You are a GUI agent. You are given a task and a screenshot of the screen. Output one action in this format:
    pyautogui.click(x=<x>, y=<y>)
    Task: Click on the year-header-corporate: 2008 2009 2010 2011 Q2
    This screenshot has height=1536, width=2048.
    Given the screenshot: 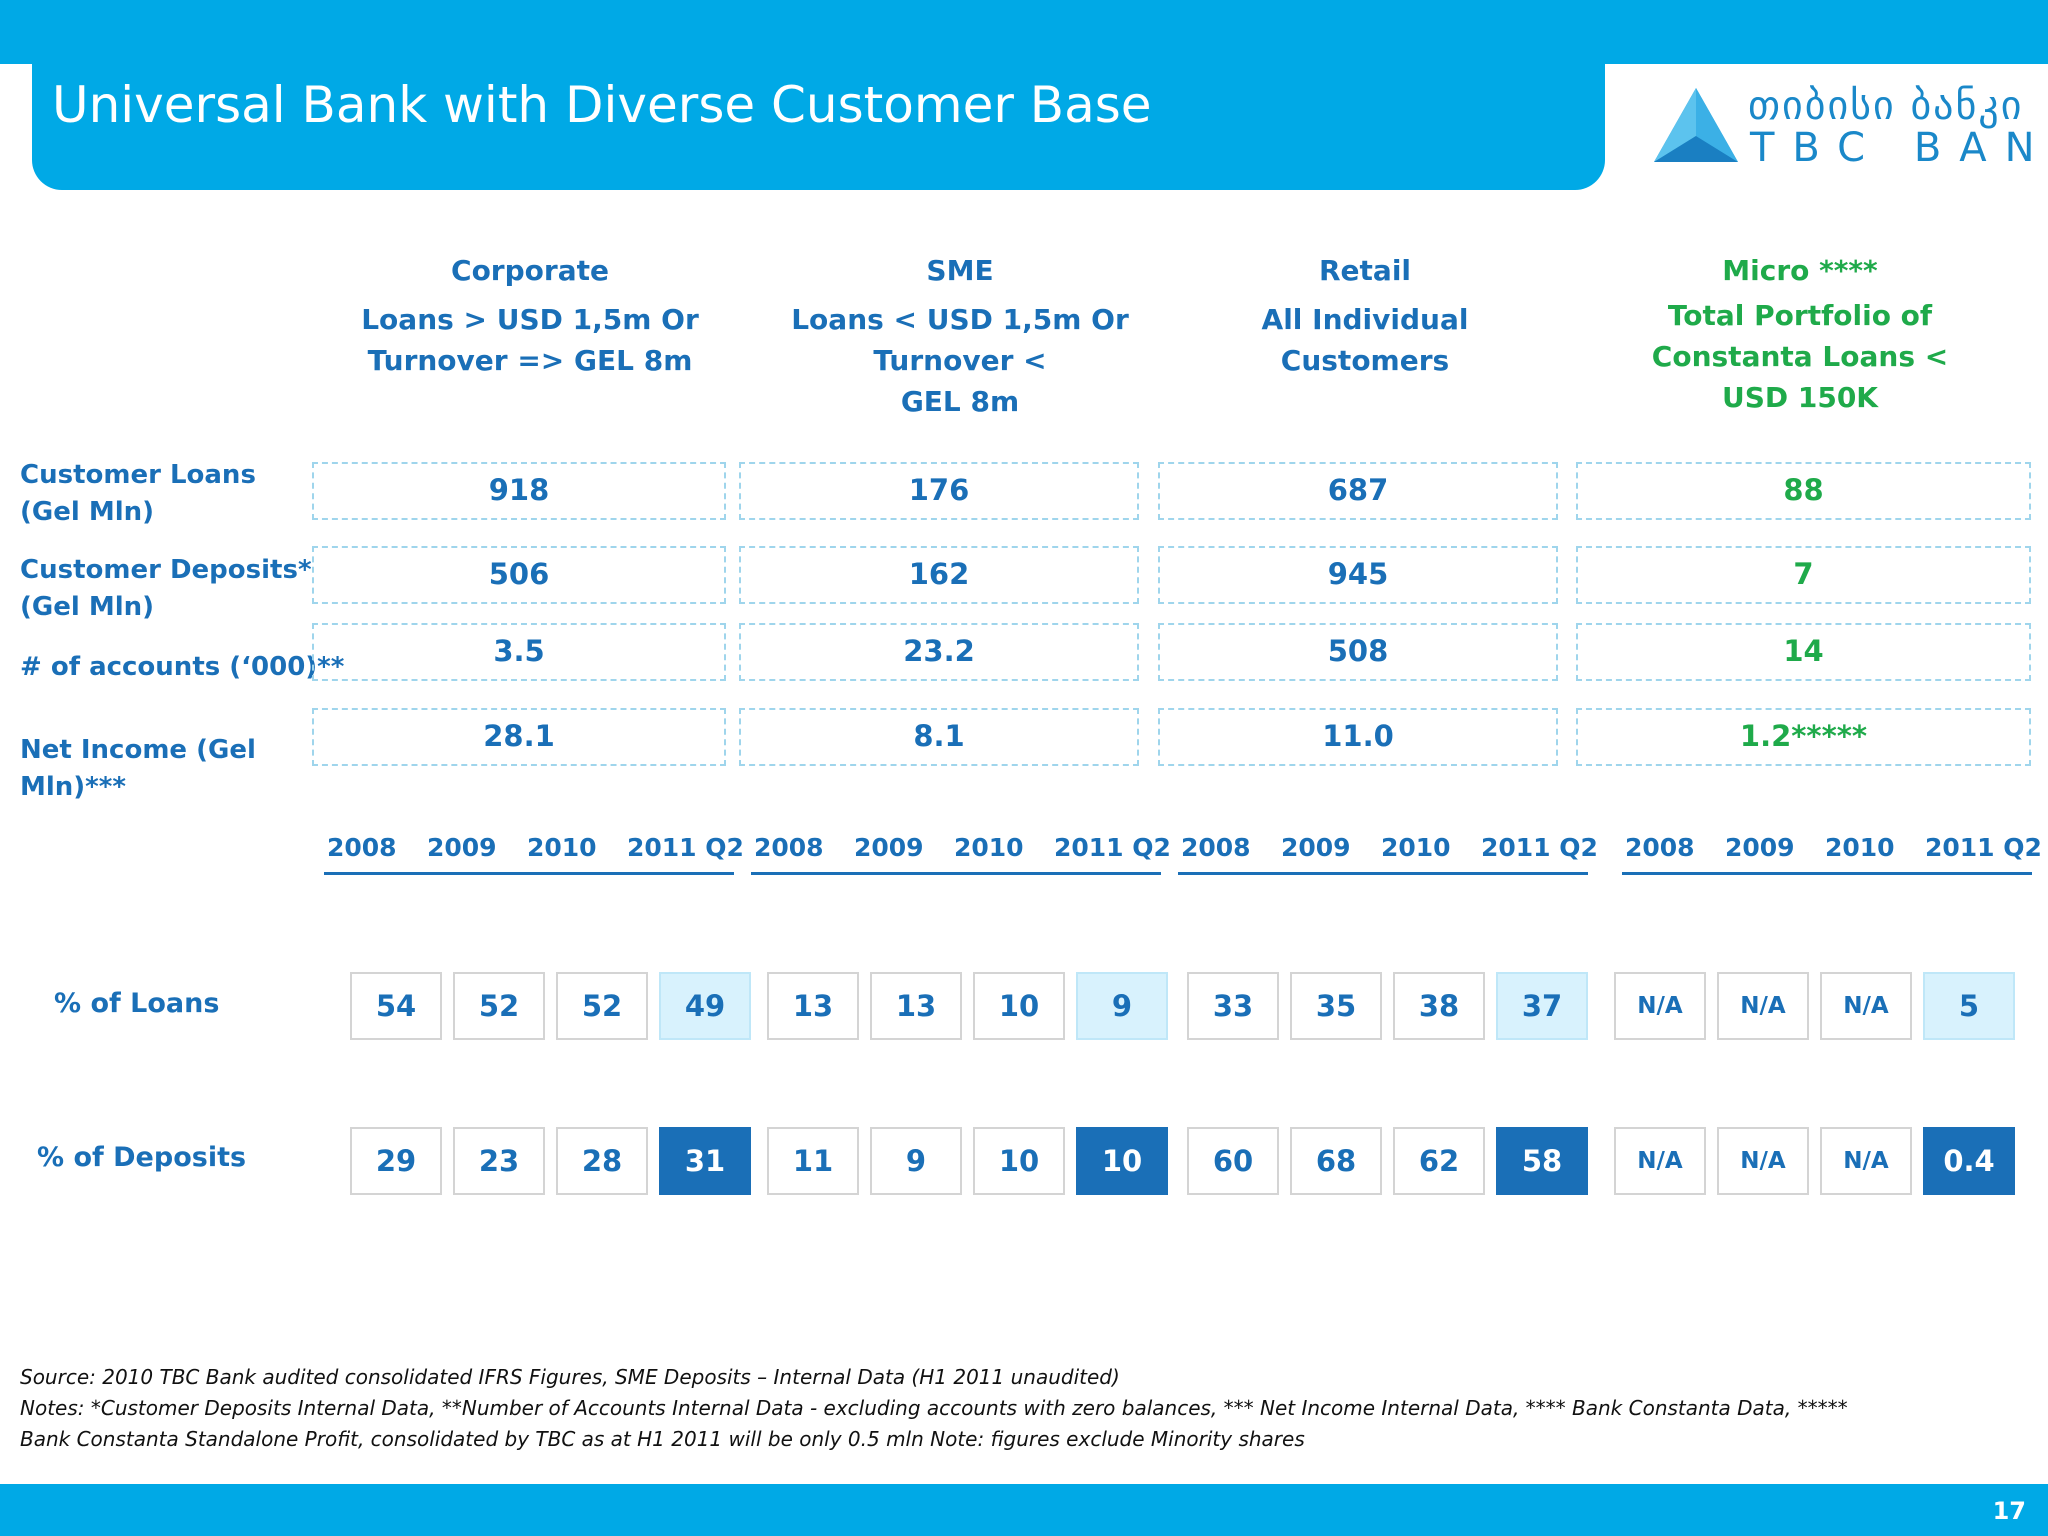 What is the action you would take?
    pyautogui.click(x=534, y=851)
    